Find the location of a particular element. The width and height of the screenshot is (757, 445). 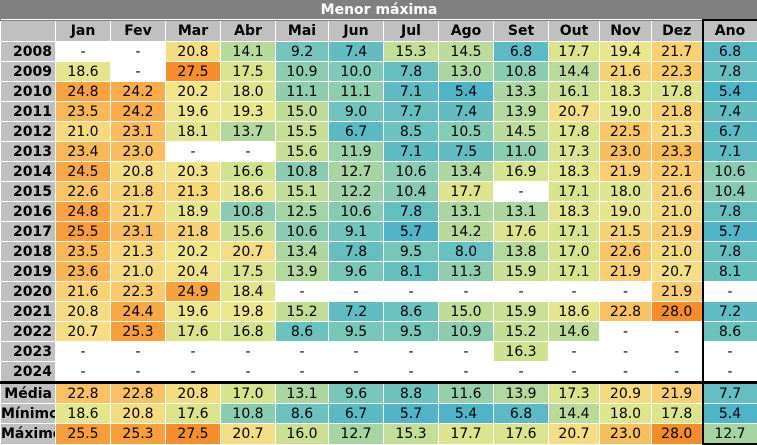

value-cell: 16.8 is located at coordinates (248, 332).